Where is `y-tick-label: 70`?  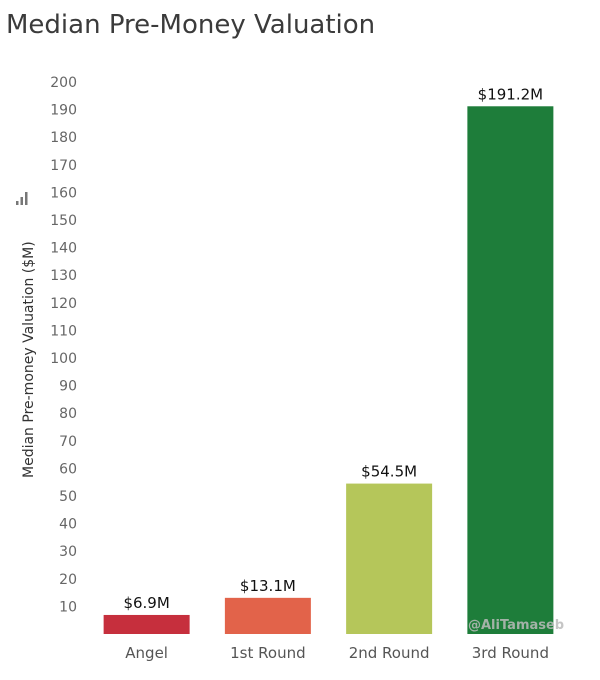 y-tick-label: 70 is located at coordinates (68, 442).